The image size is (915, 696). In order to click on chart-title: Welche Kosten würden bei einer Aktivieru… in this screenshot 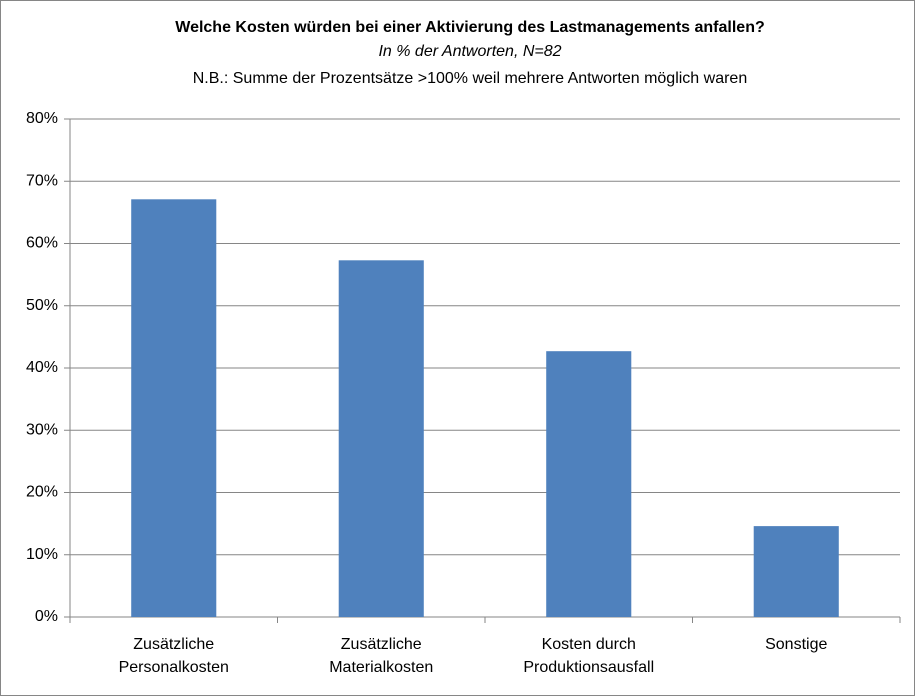, I will do `click(469, 27)`.